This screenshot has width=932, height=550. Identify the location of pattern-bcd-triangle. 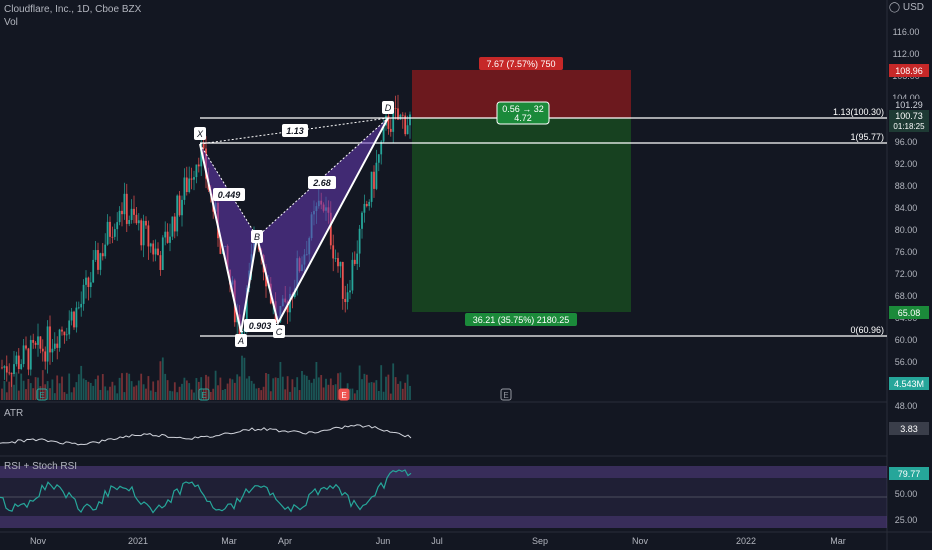
(322, 220).